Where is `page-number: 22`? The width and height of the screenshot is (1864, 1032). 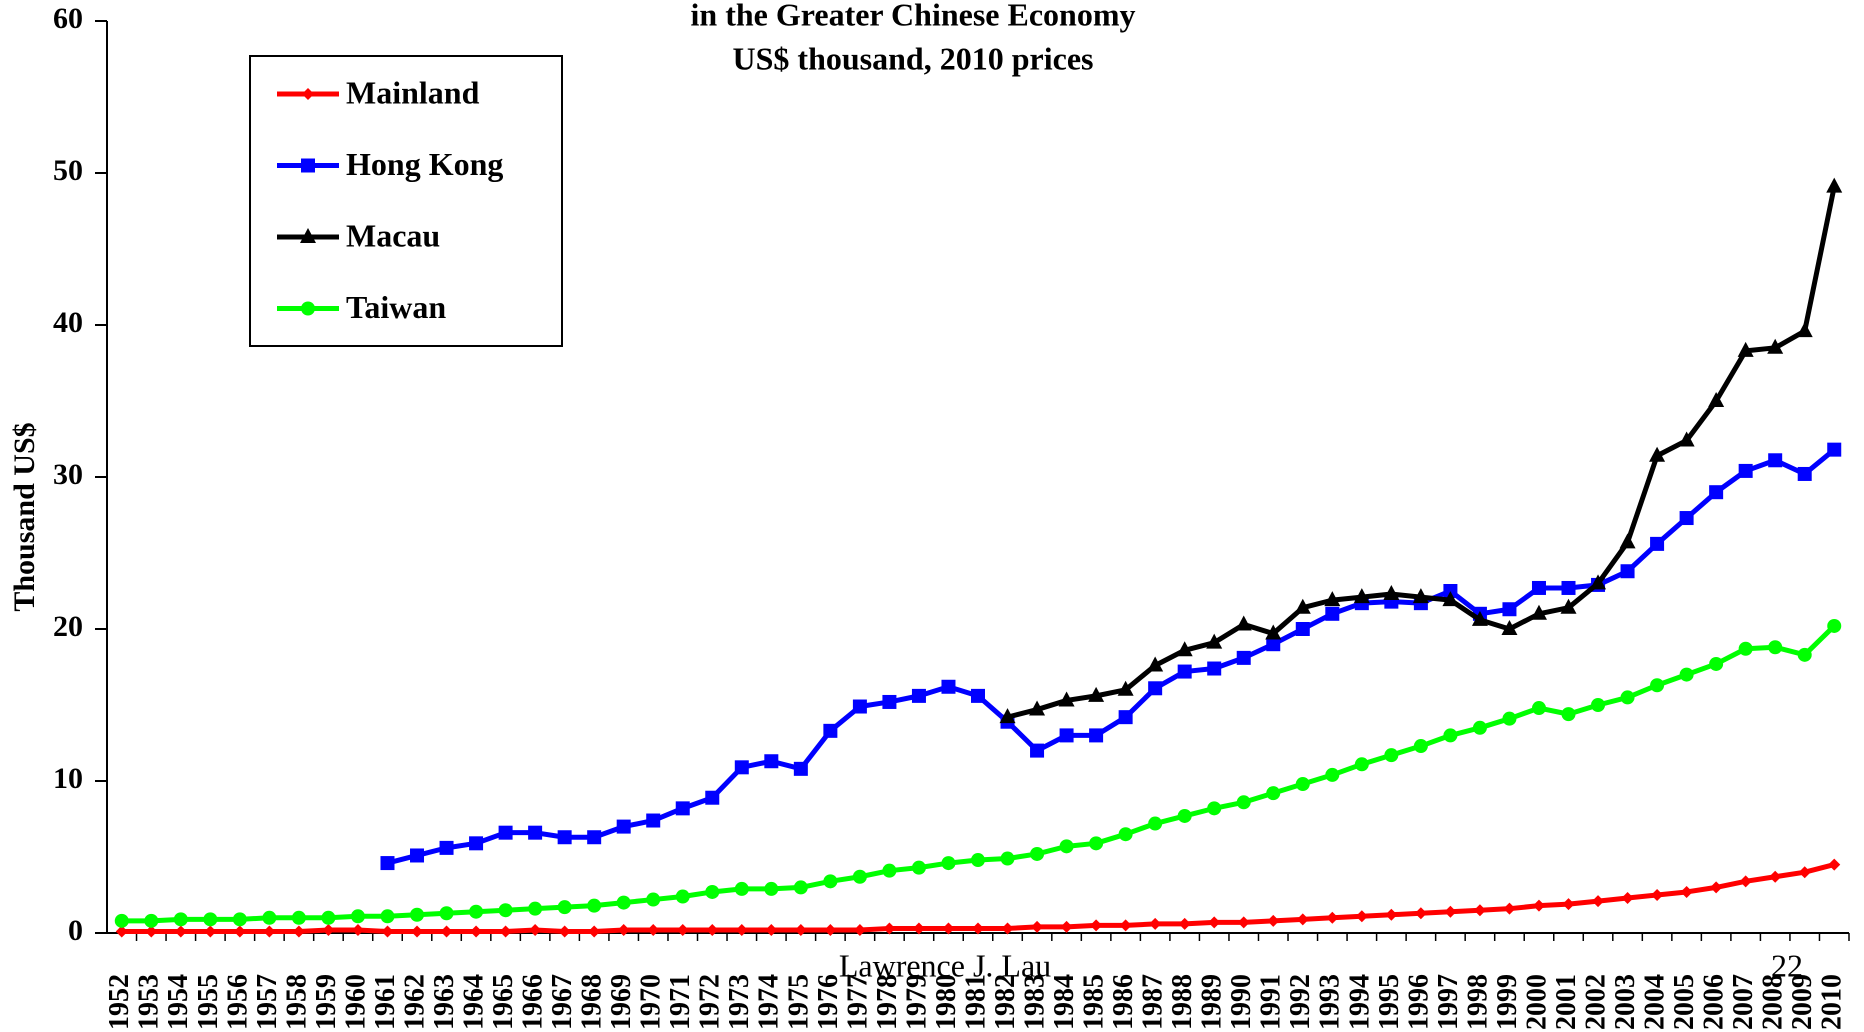 page-number: 22 is located at coordinates (1787, 965).